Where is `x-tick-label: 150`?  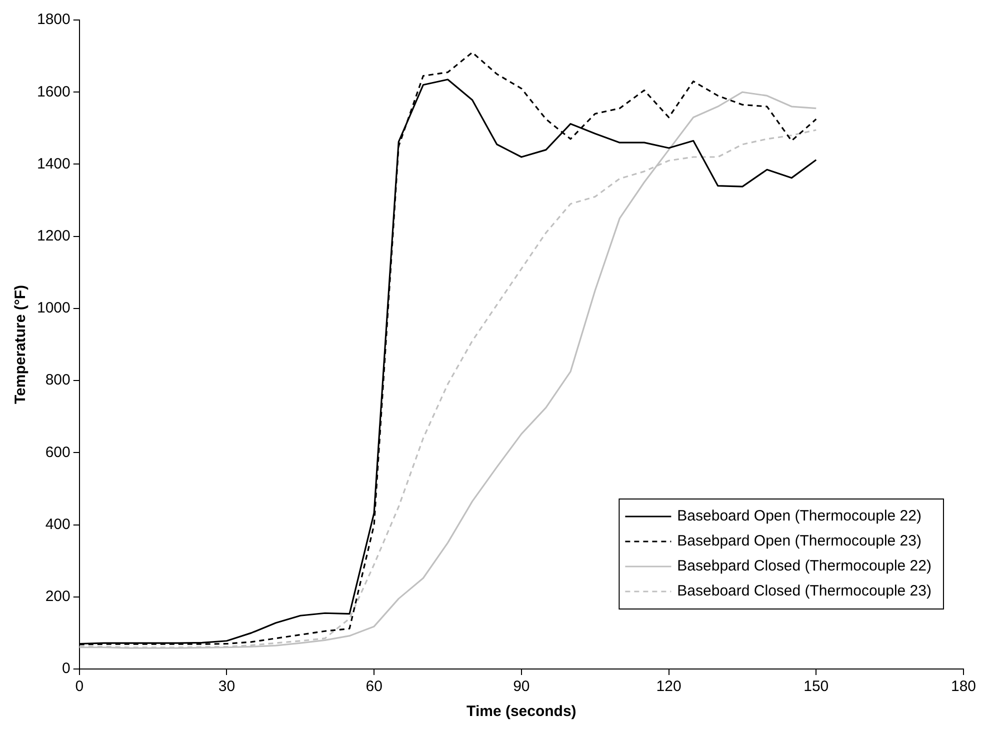
x-tick-label: 150 is located at coordinates (816, 687).